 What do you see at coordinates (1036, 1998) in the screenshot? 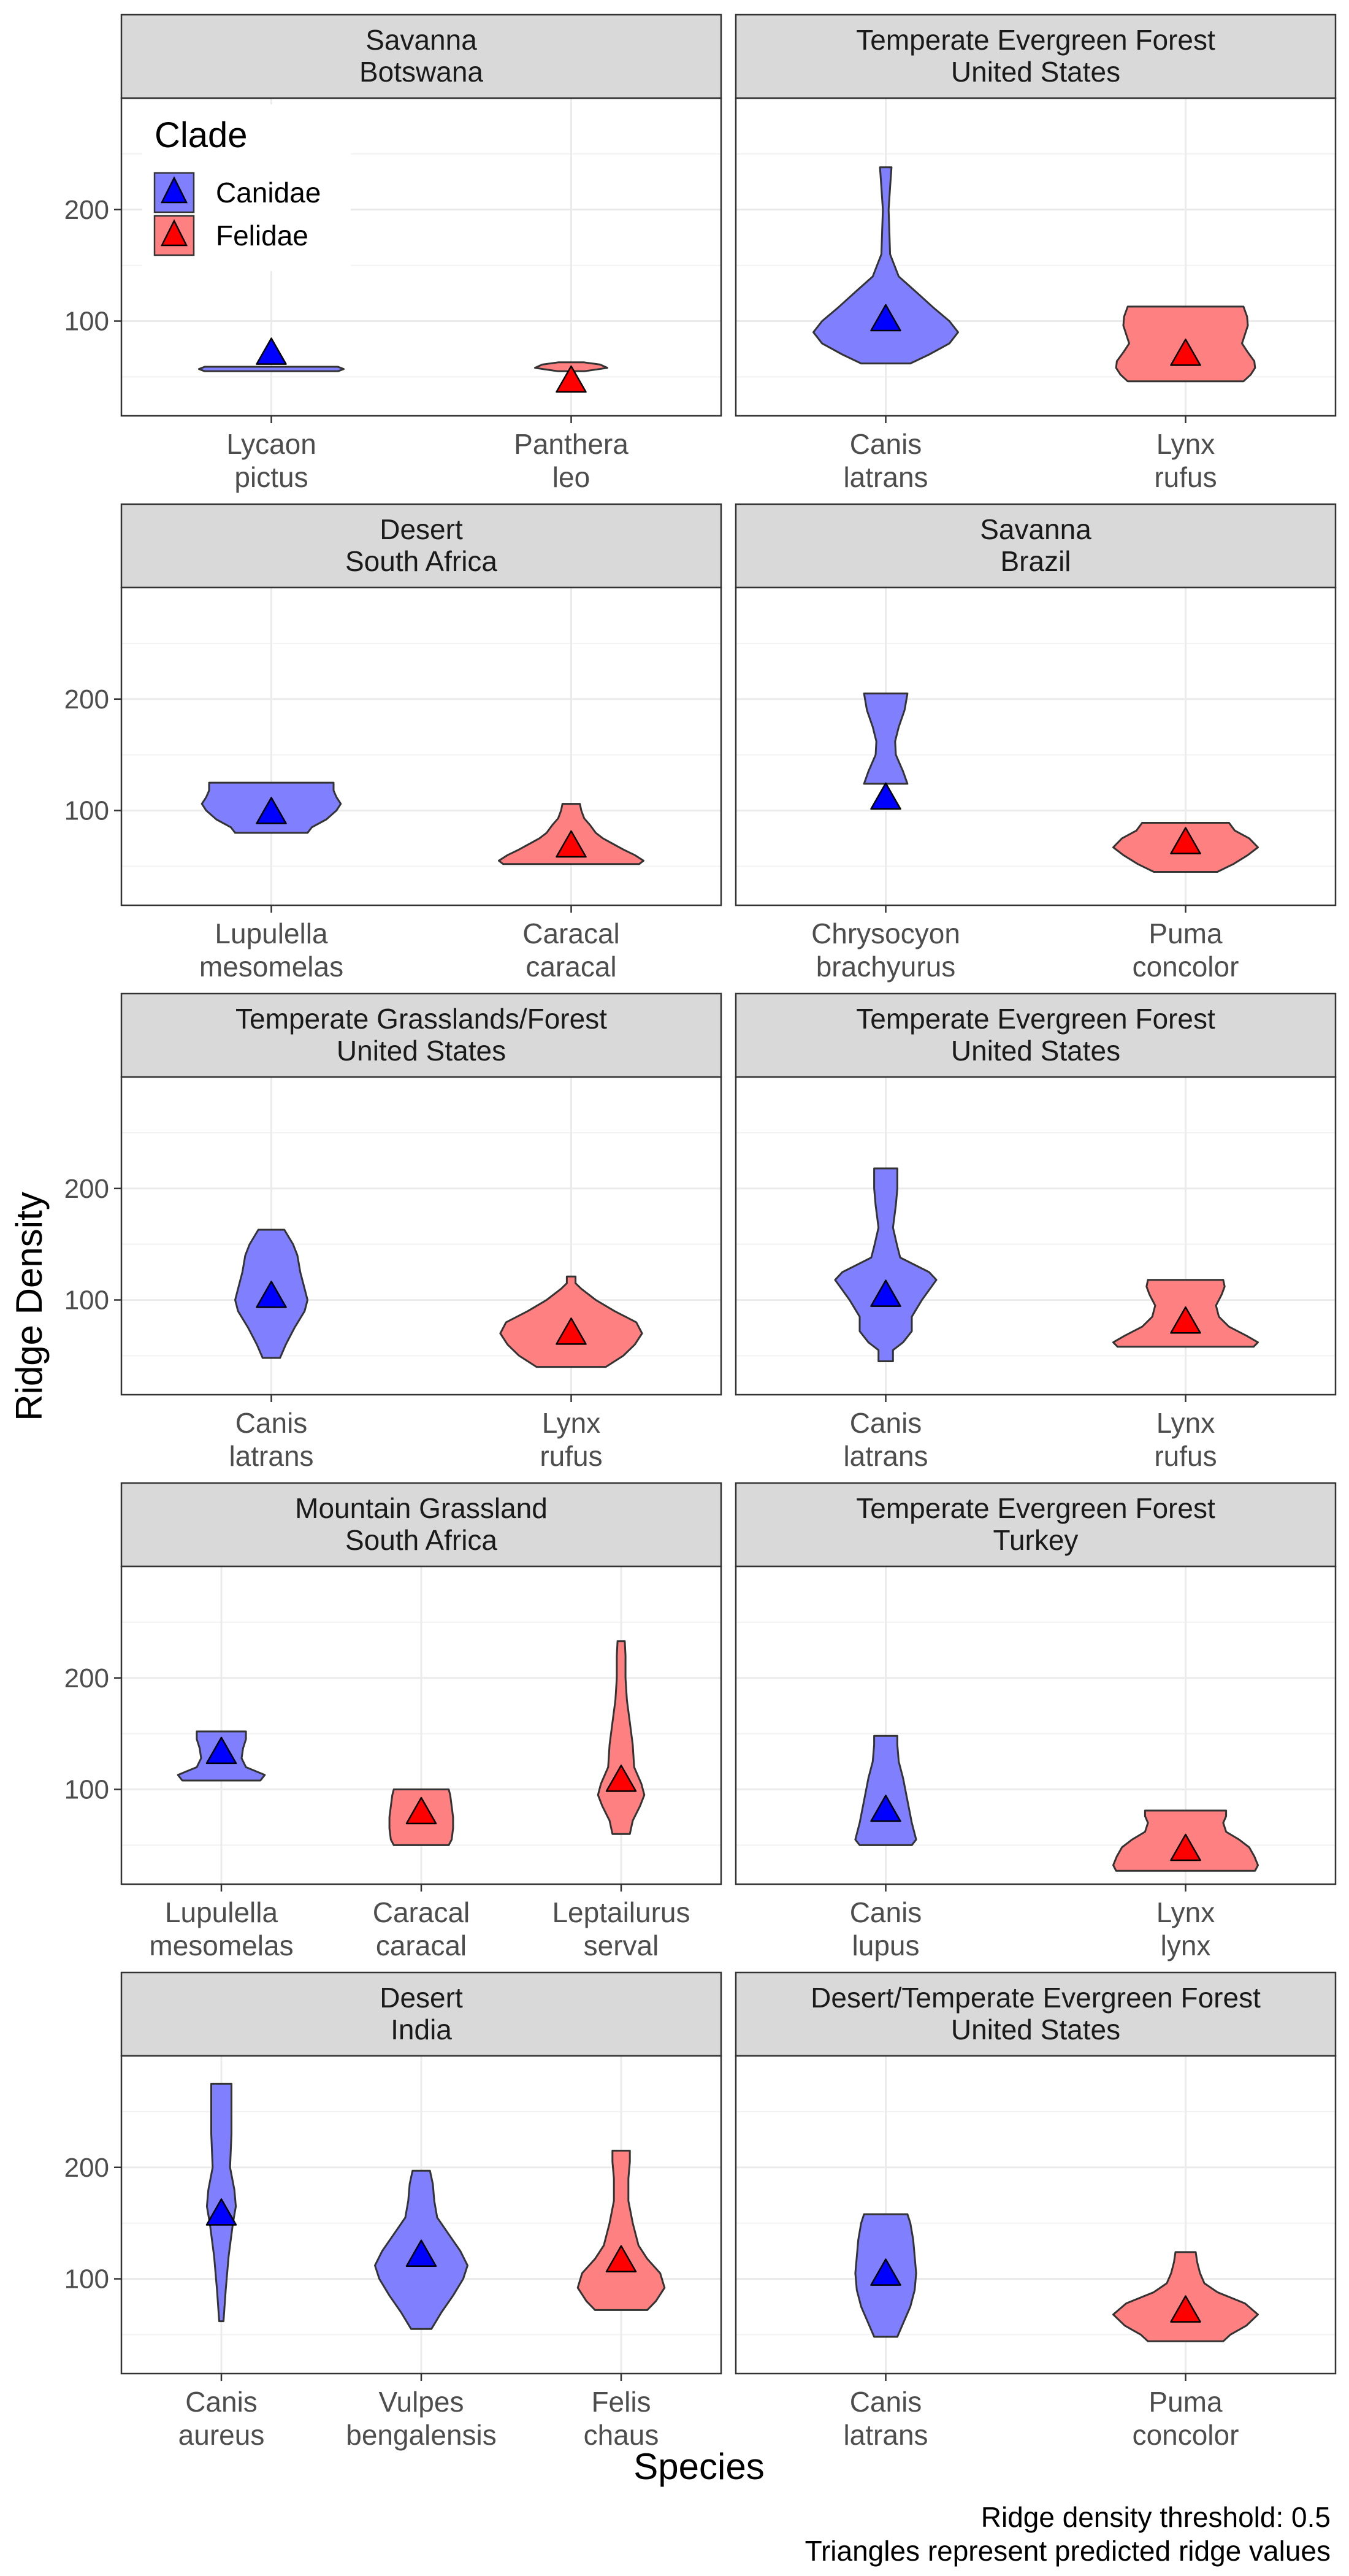
I see `strip-label: Desert/Temperate Evergreen Forest` at bounding box center [1036, 1998].